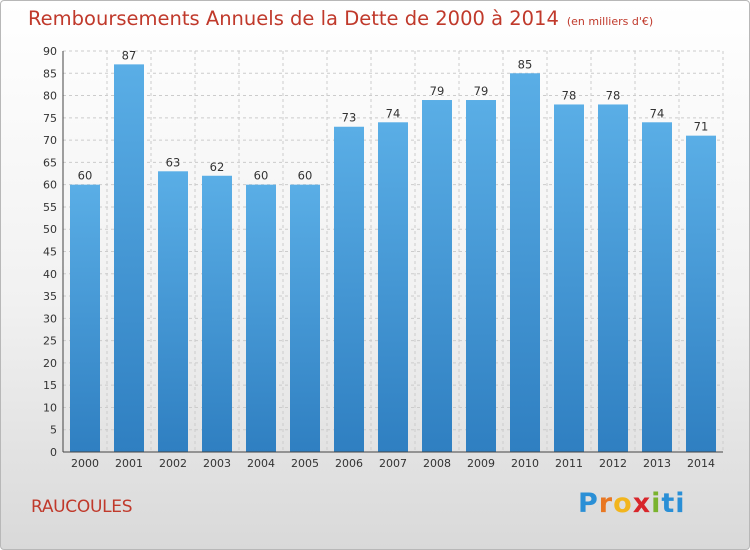  What do you see at coordinates (173, 463) in the screenshot?
I see `x-tick-label: 2002` at bounding box center [173, 463].